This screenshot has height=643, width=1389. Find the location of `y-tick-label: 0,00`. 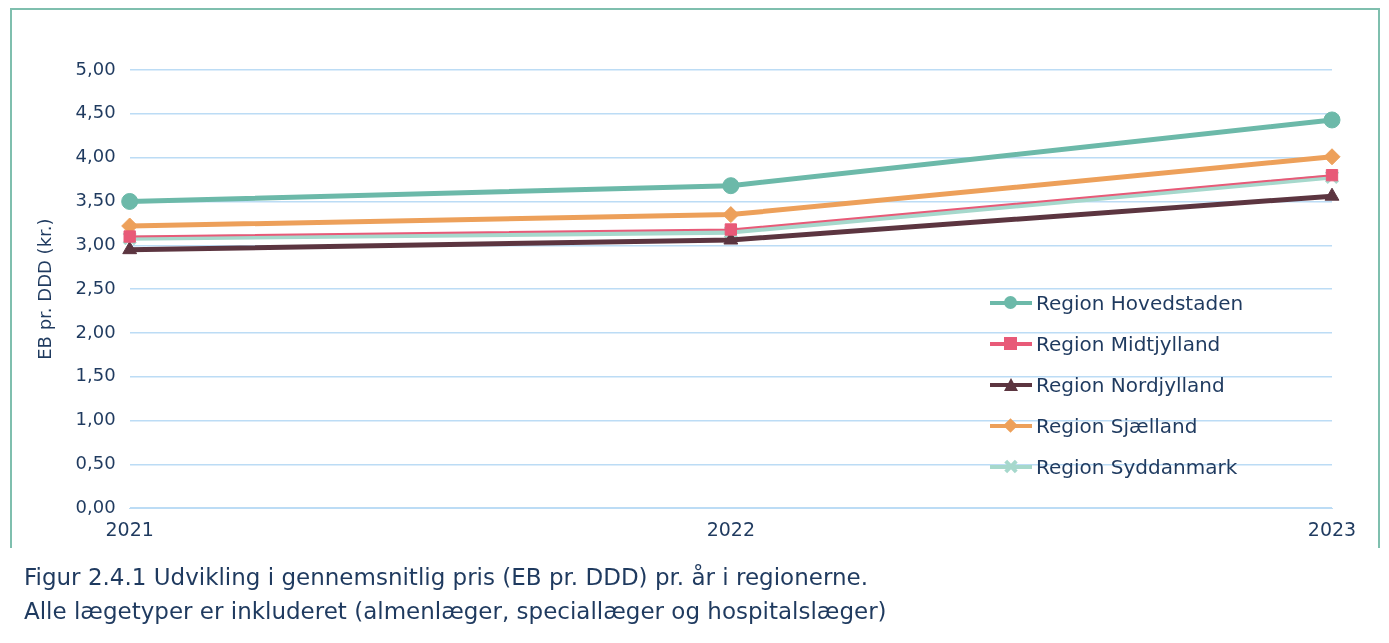

y-tick-label: 0,00 is located at coordinates (95, 506).